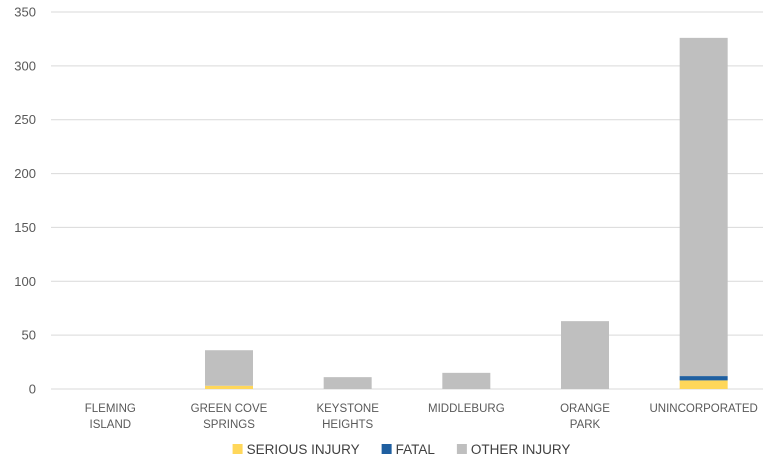 This screenshot has height=466, width=763. Describe the element at coordinates (25, 281) in the screenshot. I see `y-tick-label: 100` at that location.